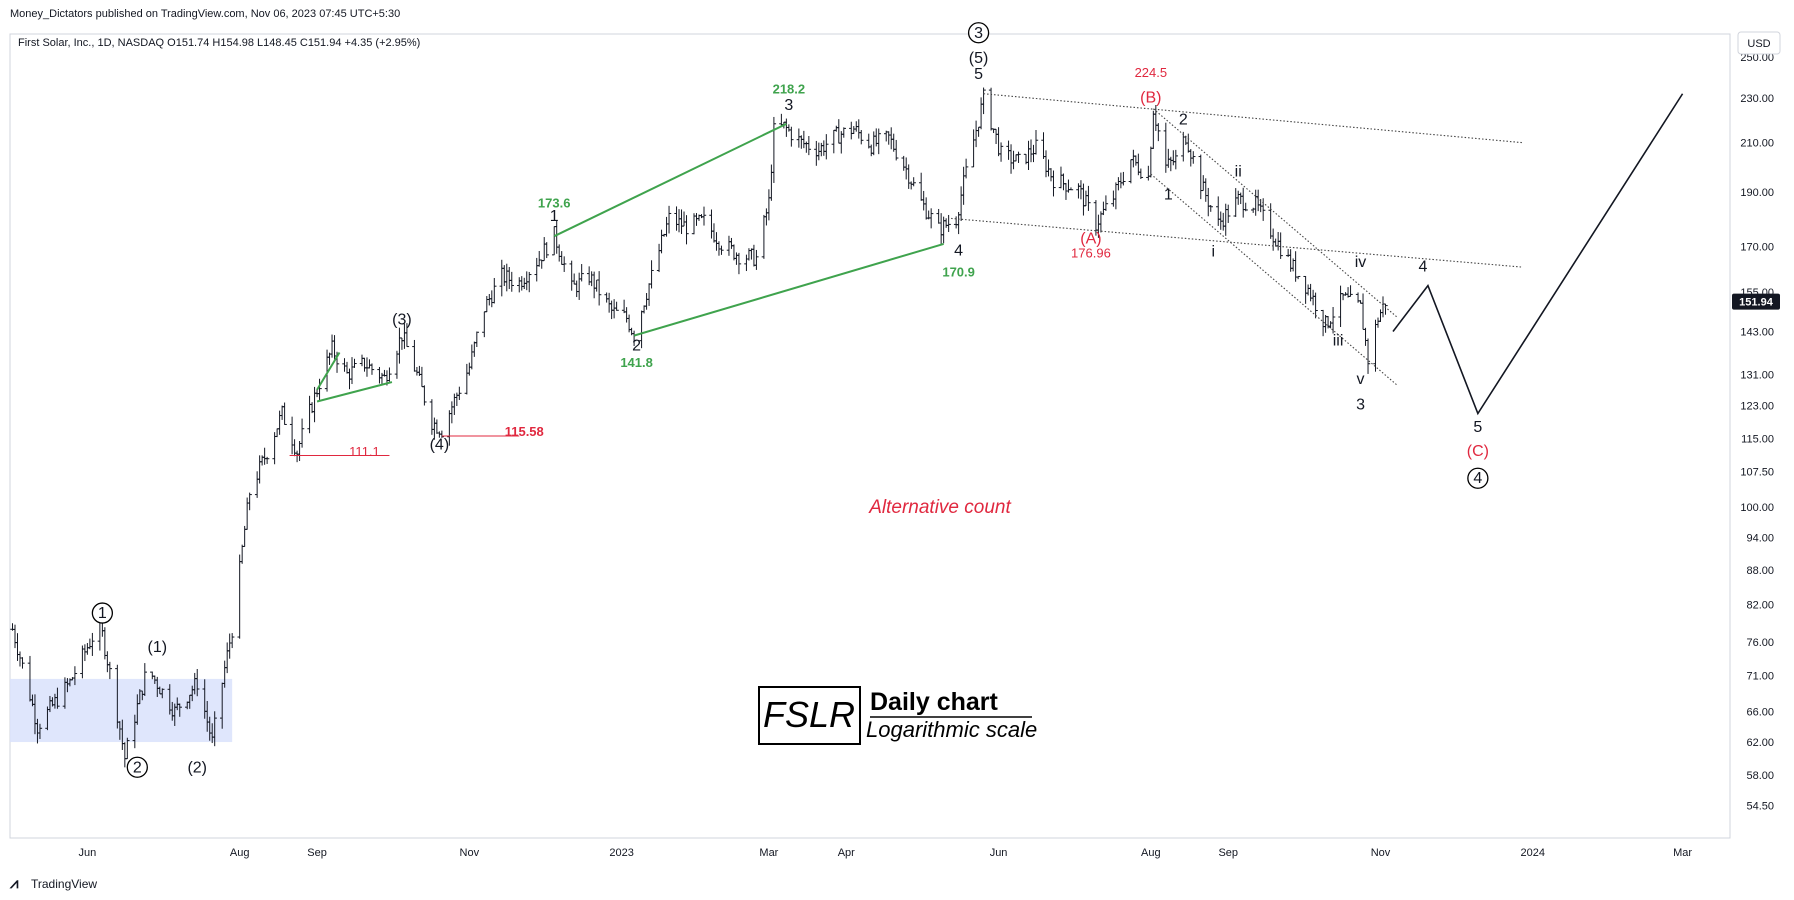  What do you see at coordinates (1757, 58) in the screenshot?
I see `y-tick-label: 250.00` at bounding box center [1757, 58].